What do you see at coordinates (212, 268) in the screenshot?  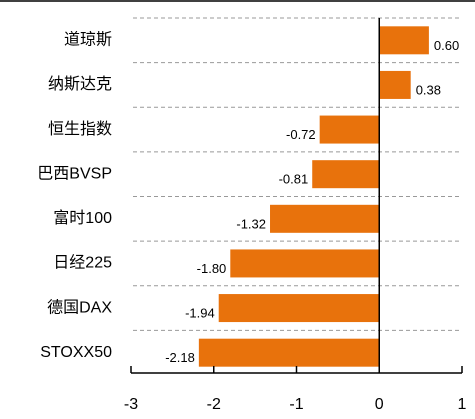 I see `value-label: -1.80` at bounding box center [212, 268].